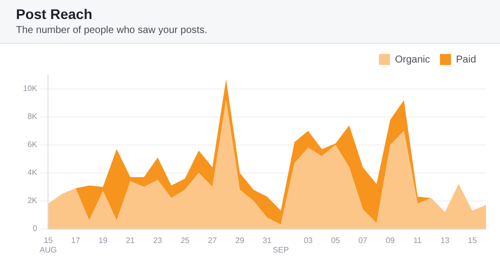 The width and height of the screenshot is (500, 262). Describe the element at coordinates (412, 60) in the screenshot. I see `legend-label: Organic` at that location.